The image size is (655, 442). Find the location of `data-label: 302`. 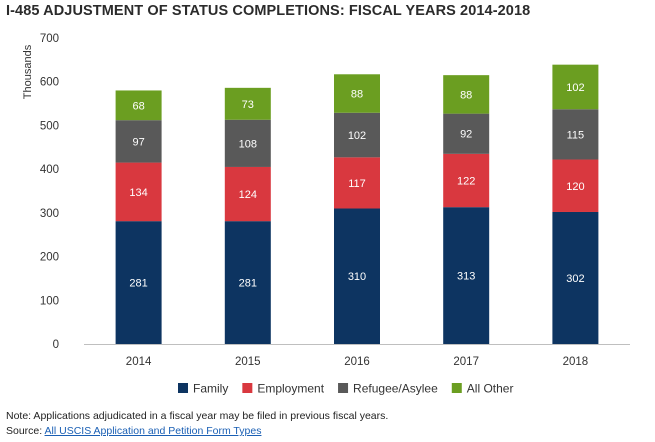

data-label: 302 is located at coordinates (575, 279).